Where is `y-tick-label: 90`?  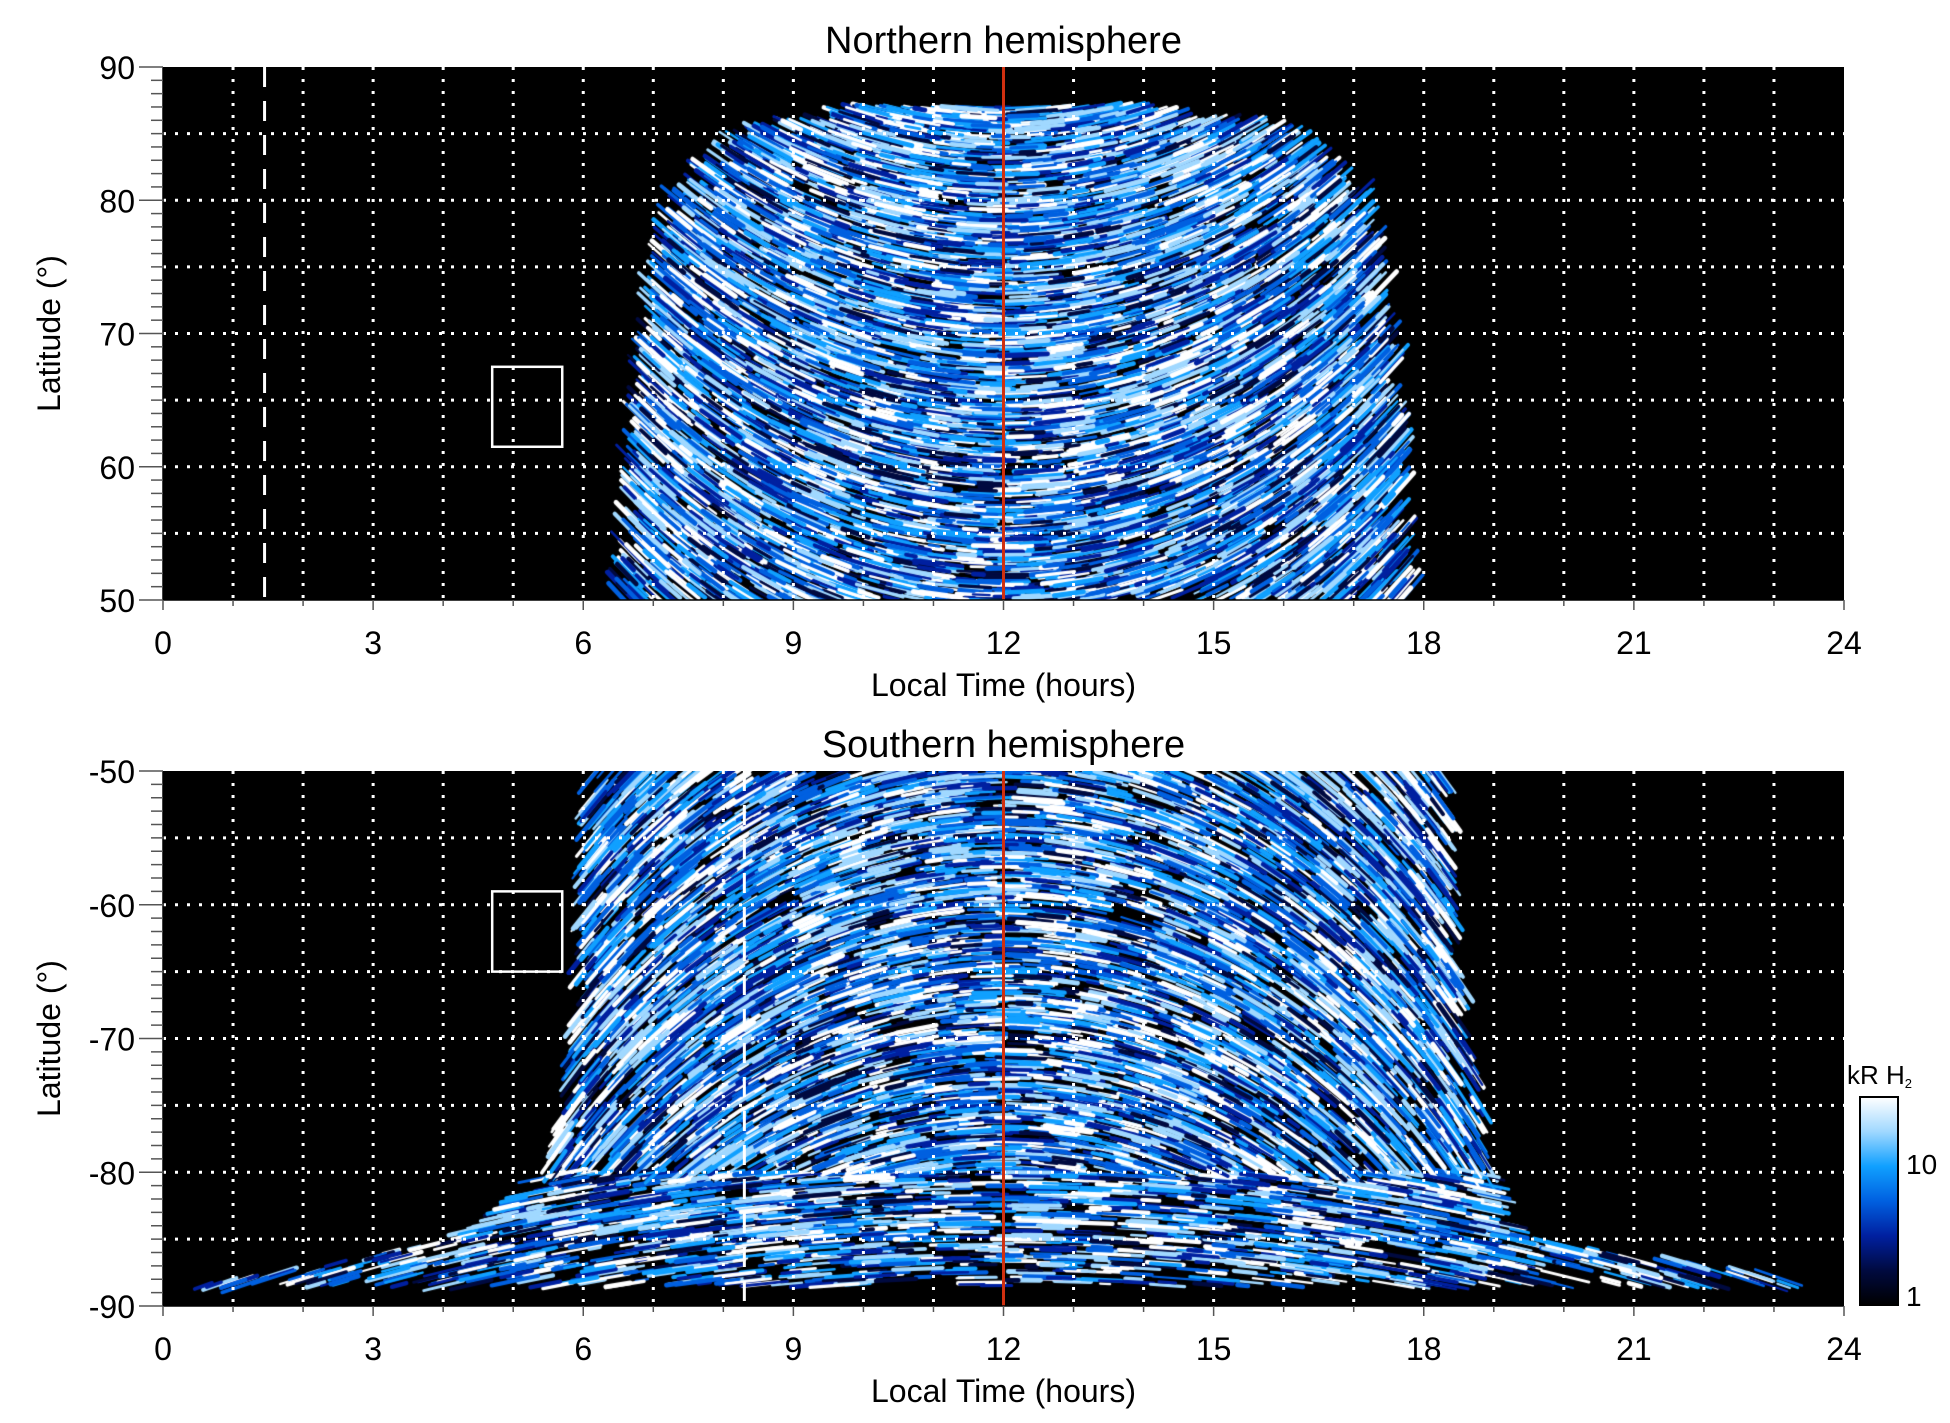 y-tick-label: 90 is located at coordinates (117, 68).